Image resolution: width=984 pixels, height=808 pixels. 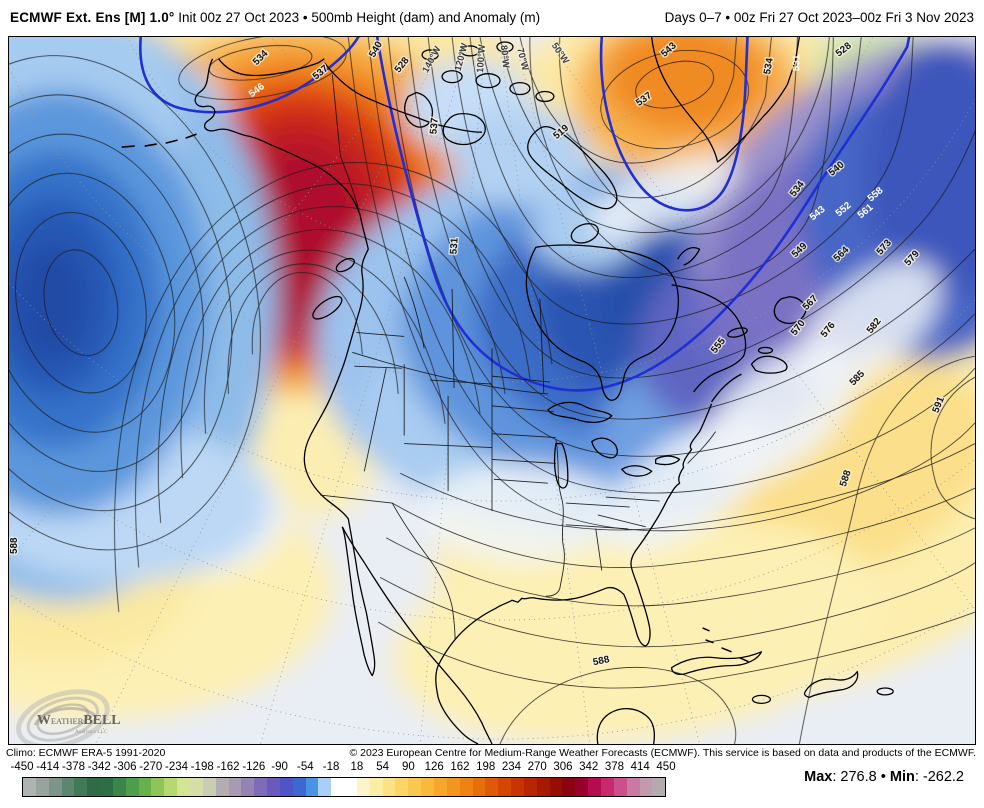 I want to click on colorbar, so click(x=344, y=787).